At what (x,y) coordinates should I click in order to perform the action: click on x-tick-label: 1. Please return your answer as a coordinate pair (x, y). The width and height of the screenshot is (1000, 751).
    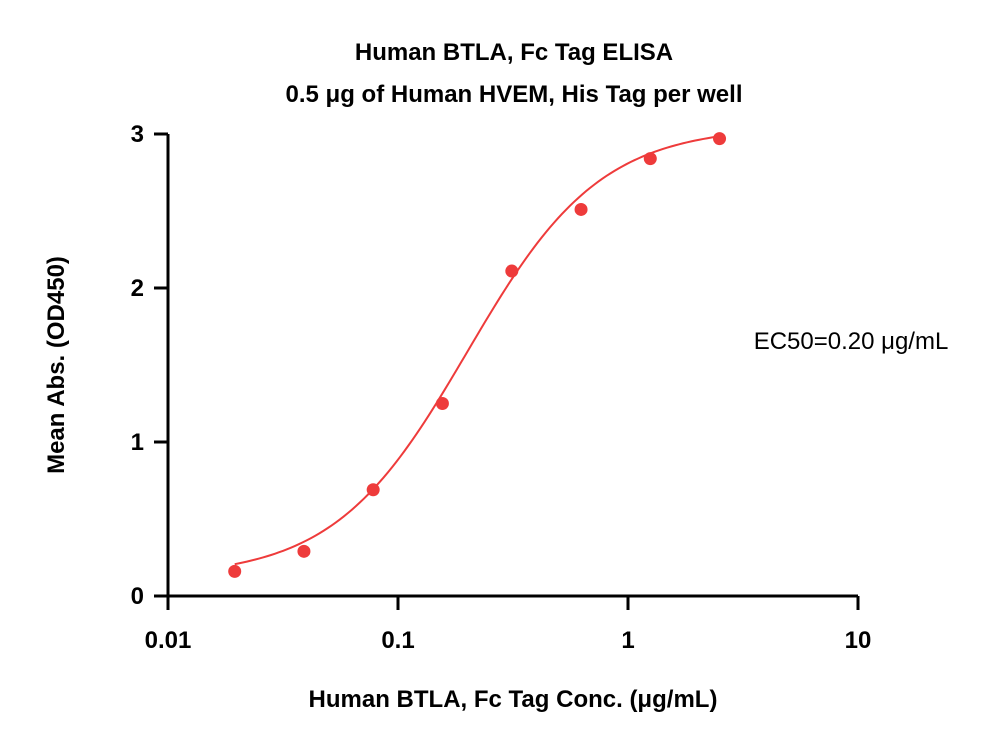
    Looking at the image, I should click on (627, 640).